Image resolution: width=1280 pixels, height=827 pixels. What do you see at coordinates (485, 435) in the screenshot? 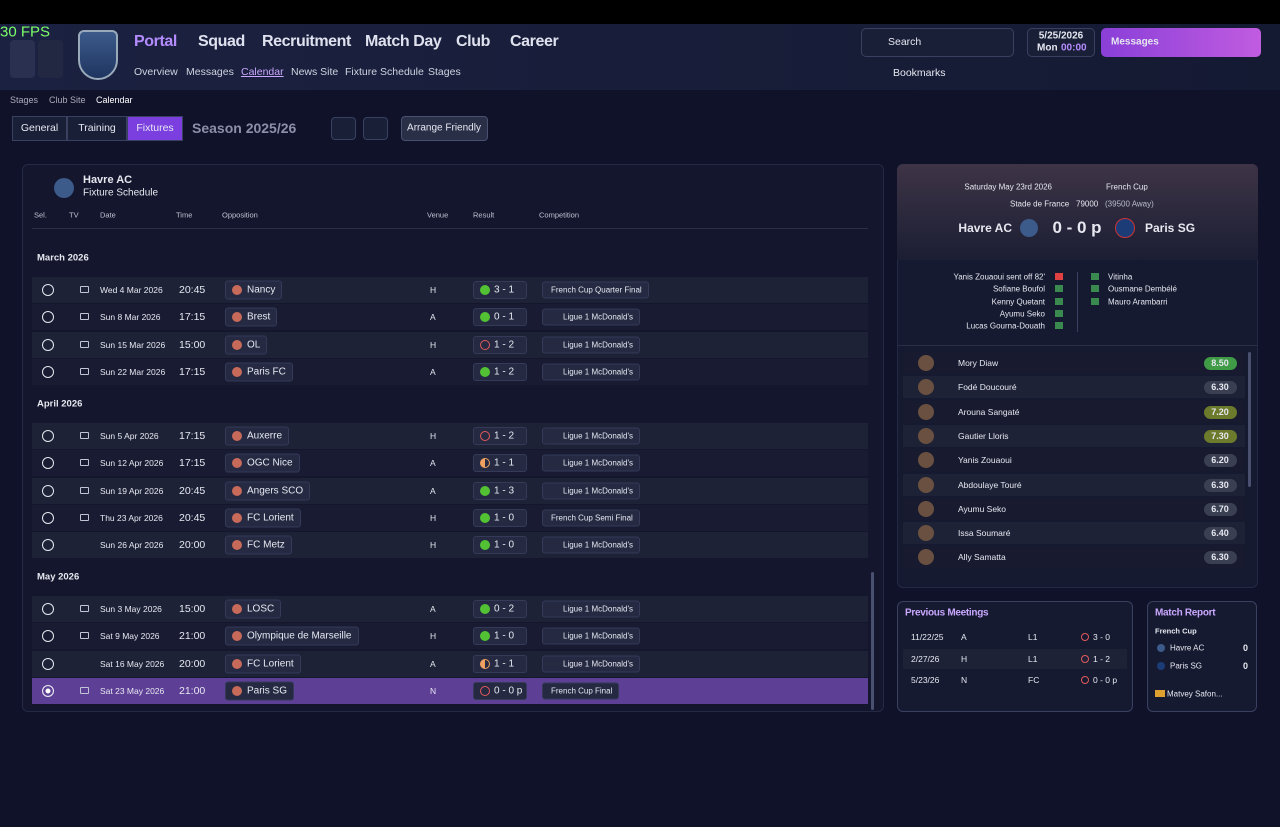
I see `result-icon` at bounding box center [485, 435].